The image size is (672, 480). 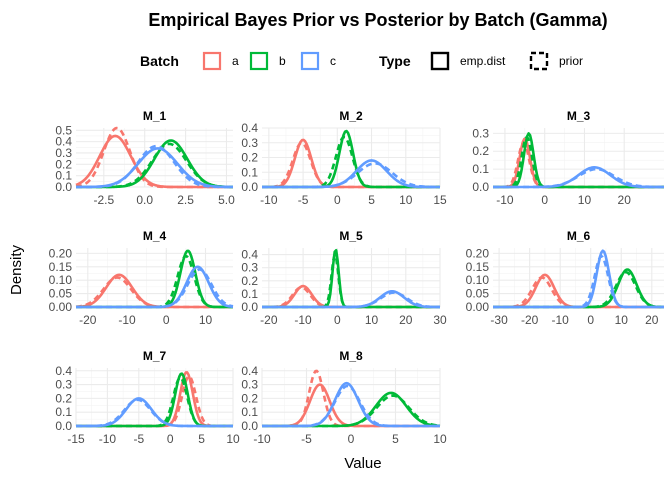 What do you see at coordinates (351, 356) in the screenshot?
I see `strip-title: M_8` at bounding box center [351, 356].